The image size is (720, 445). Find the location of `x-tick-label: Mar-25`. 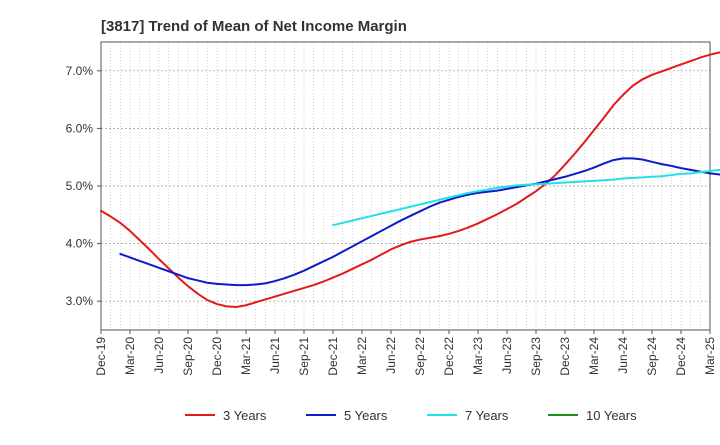

x-tick-label: Mar-25 is located at coordinates (710, 356).